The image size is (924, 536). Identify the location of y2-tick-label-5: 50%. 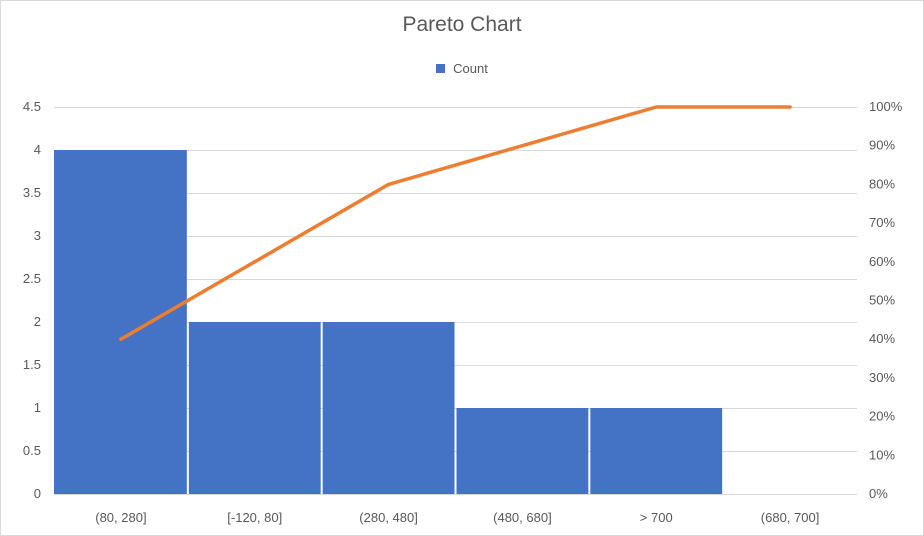
(882, 300).